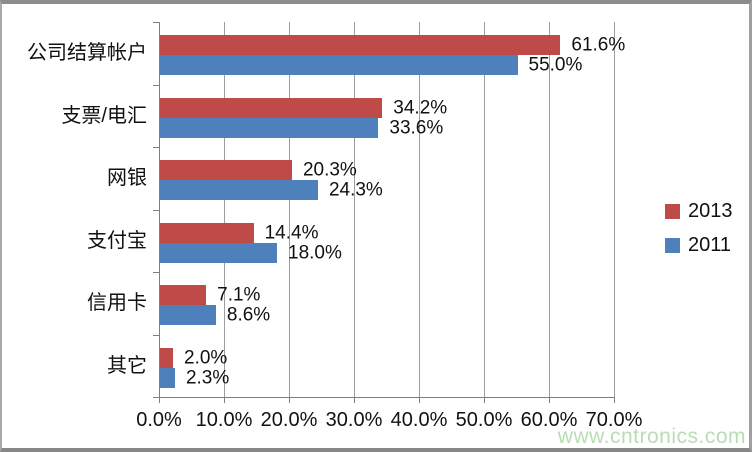  What do you see at coordinates (355, 190) in the screenshot?
I see `value-label-2011: 24.3%` at bounding box center [355, 190].